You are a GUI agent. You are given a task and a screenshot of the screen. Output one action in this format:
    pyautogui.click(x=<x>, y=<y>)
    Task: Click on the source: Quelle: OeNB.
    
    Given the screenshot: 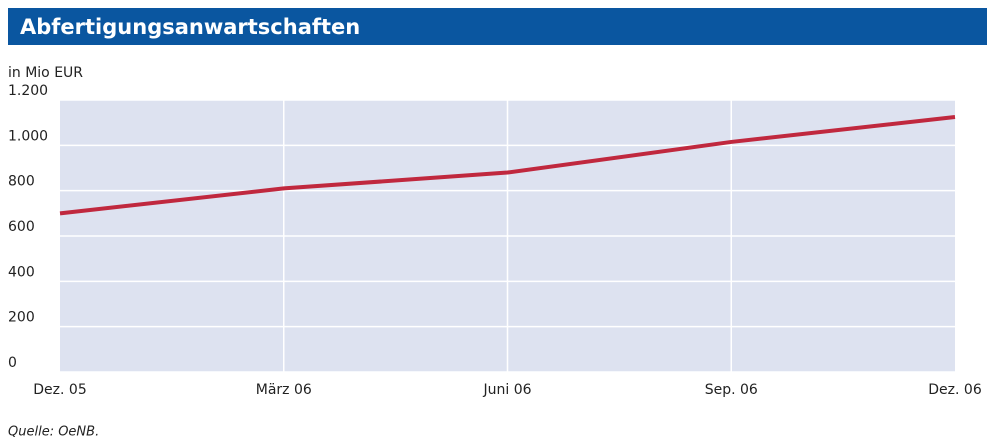 What is the action you would take?
    pyautogui.click(x=53, y=432)
    